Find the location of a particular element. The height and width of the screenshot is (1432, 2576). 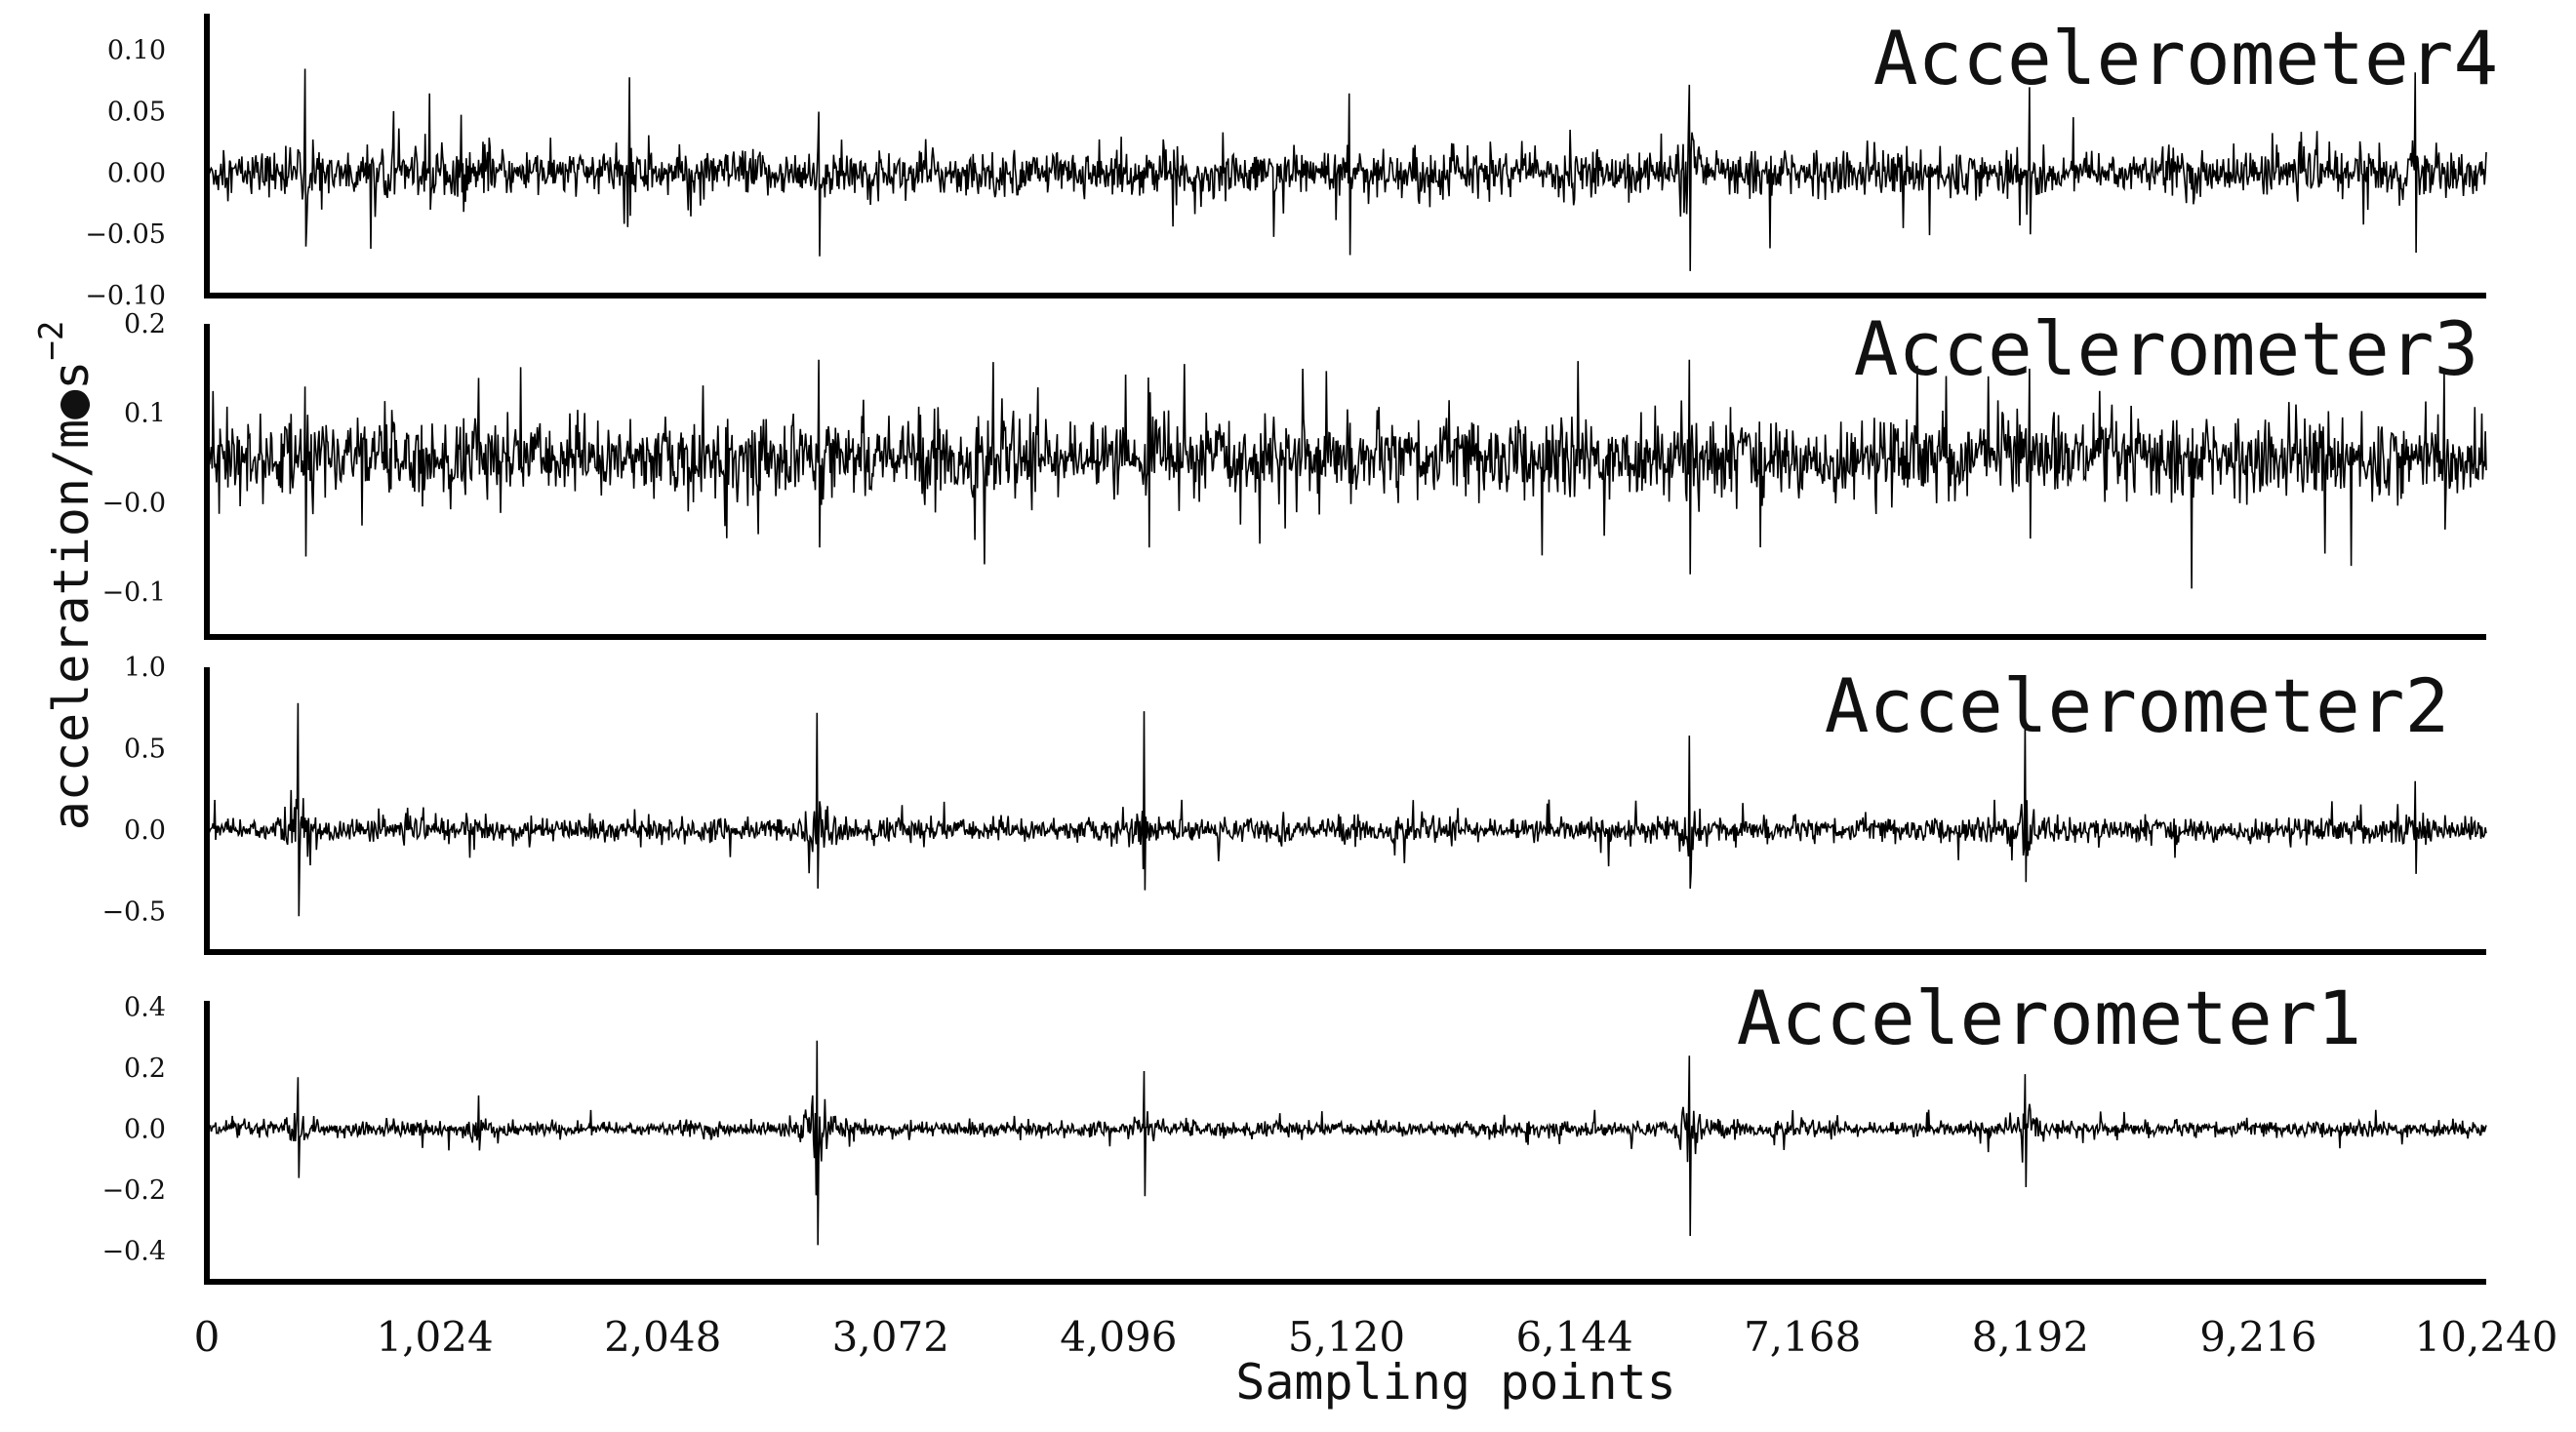

y-tick-label: 0.10 is located at coordinates (136, 51).